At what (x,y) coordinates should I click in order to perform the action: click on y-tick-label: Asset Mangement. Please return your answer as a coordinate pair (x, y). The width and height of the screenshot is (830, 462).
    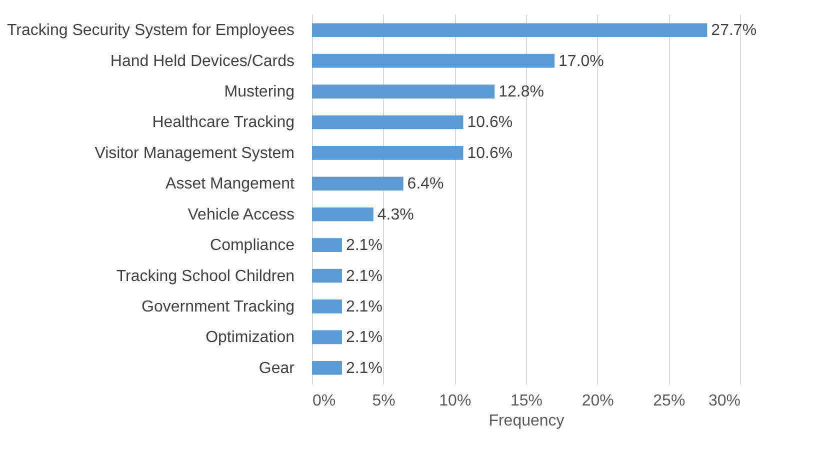
    Looking at the image, I should click on (231, 184).